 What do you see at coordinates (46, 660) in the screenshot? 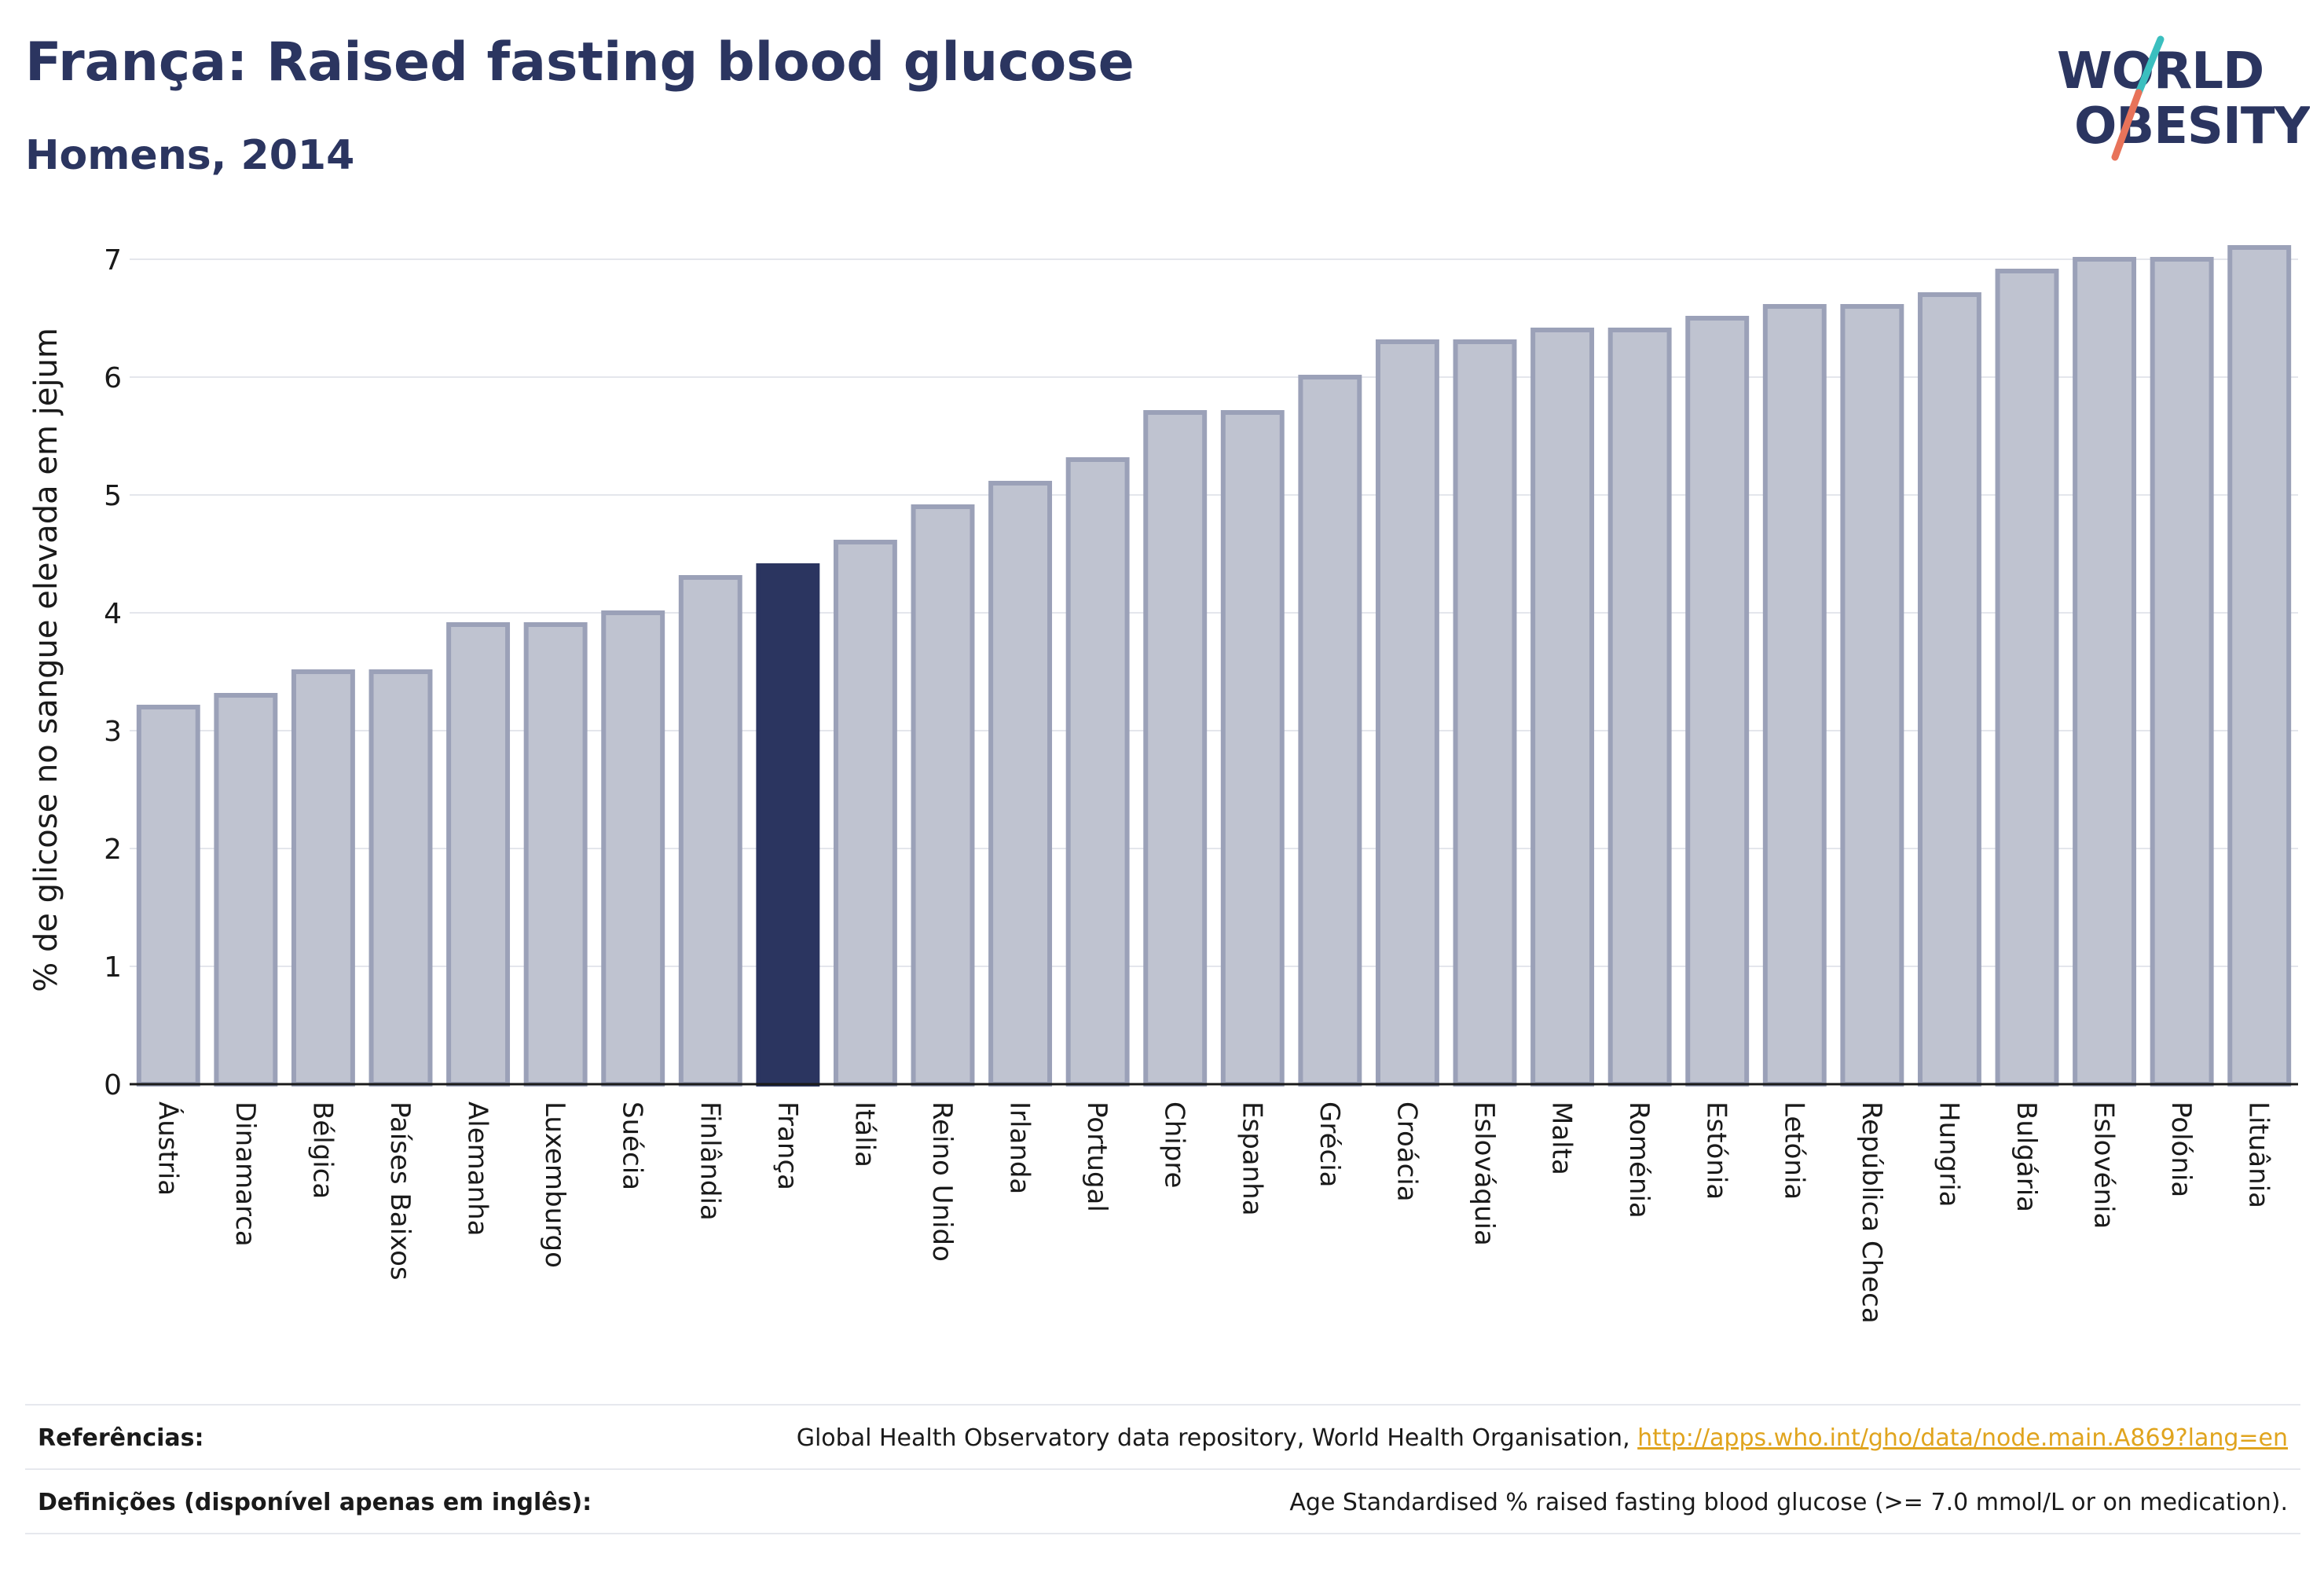
I see `y-axis-label: % de glicose no sangue elevada em jejum` at bounding box center [46, 660].